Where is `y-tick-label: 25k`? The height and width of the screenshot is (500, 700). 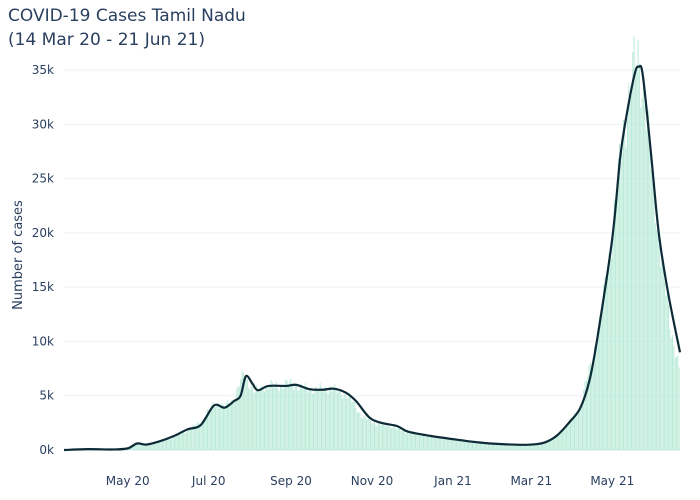 y-tick-label: 25k is located at coordinates (43, 179).